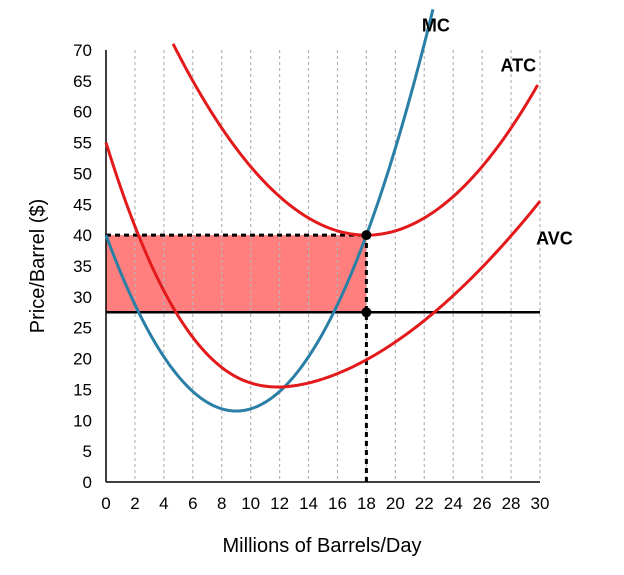 This screenshot has height=575, width=624. Describe the element at coordinates (82, 50) in the screenshot. I see `y-tick-label-70: 70` at that location.